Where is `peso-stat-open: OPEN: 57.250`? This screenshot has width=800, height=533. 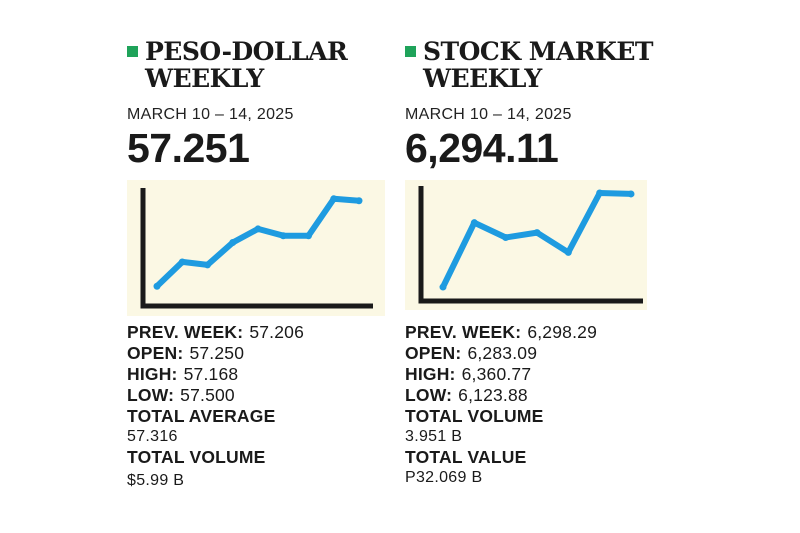 peso-stat-open: OPEN: 57.250 is located at coordinates (258, 353).